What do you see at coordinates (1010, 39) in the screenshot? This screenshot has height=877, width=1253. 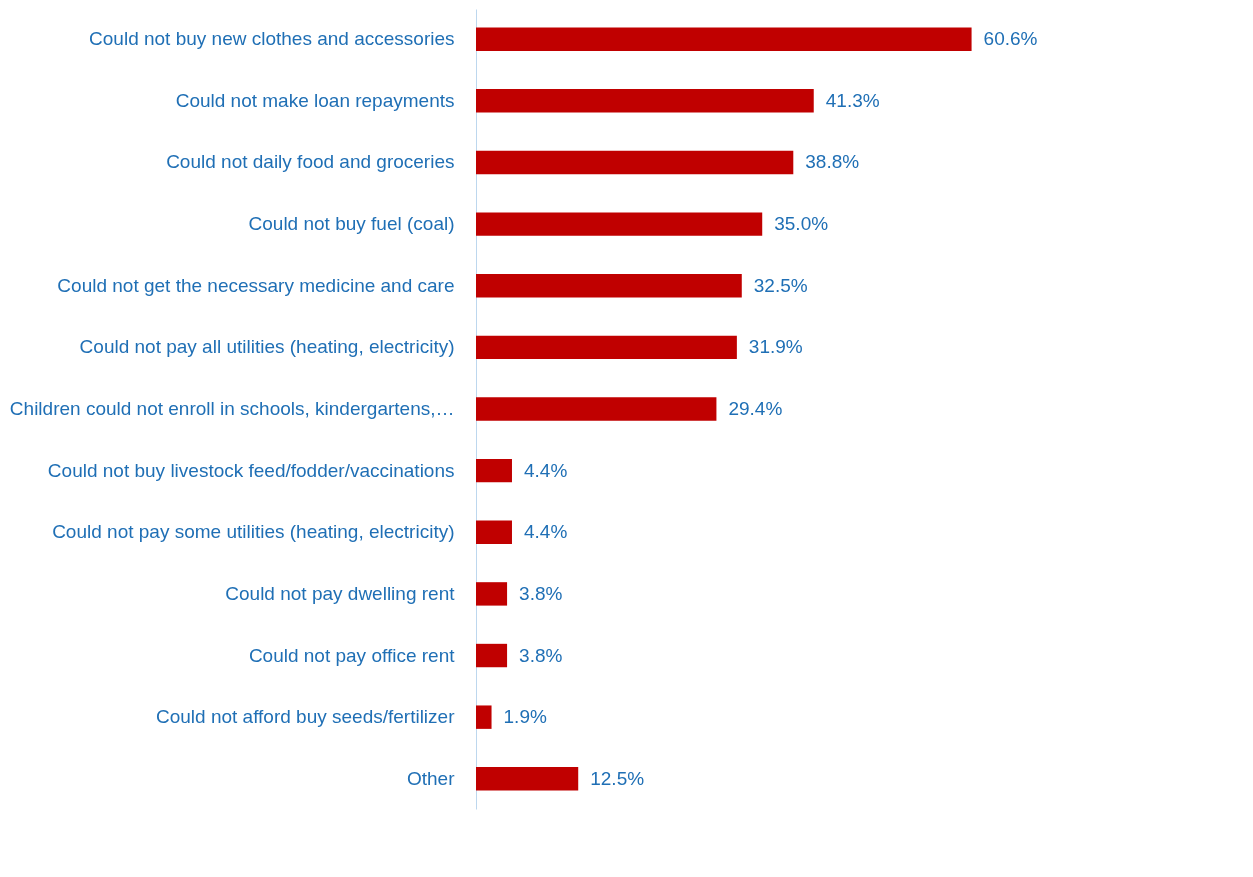 I see `data-label: 60.6%` at bounding box center [1010, 39].